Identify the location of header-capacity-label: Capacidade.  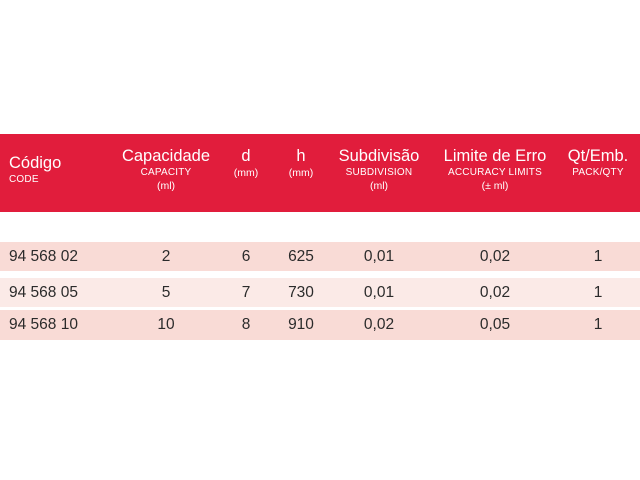
(166, 156).